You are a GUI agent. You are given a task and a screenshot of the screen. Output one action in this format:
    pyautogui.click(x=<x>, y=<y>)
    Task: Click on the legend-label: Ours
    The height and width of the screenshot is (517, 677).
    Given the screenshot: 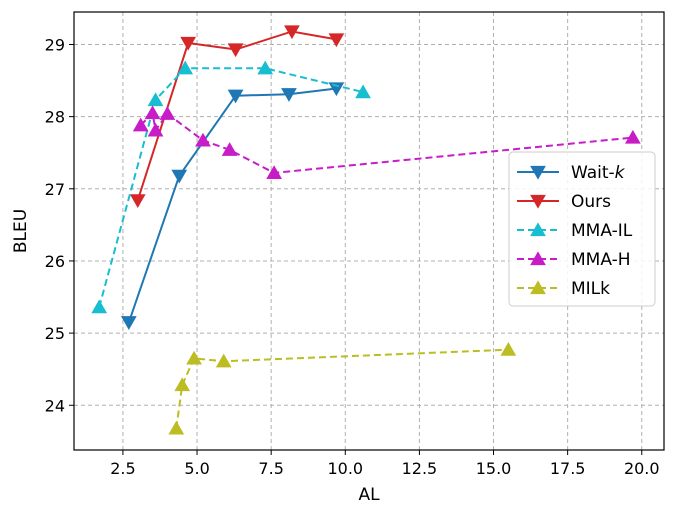 What is the action you would take?
    pyautogui.click(x=591, y=202)
    